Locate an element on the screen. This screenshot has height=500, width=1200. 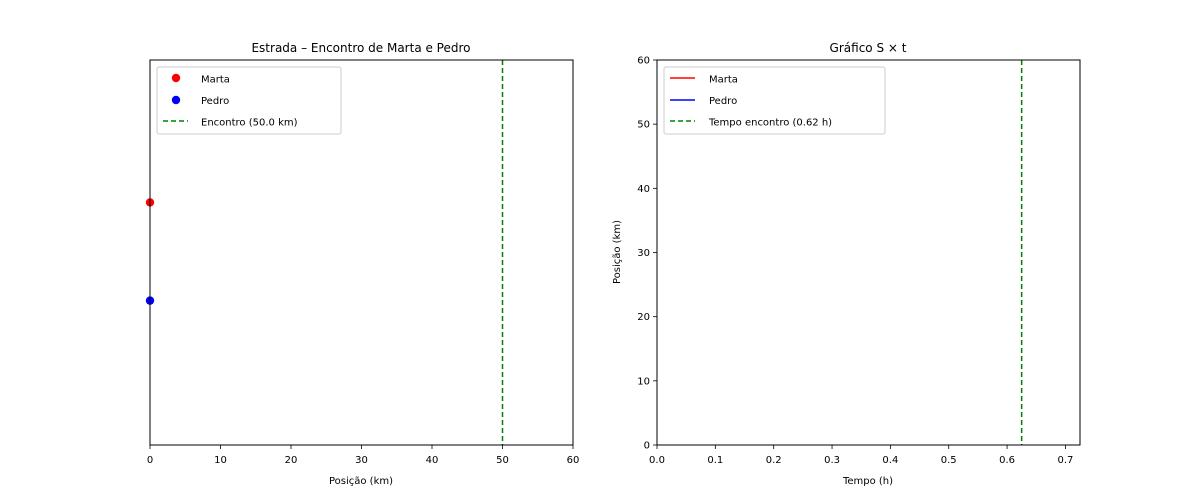
x-tick-label: 0 is located at coordinates (150, 460).